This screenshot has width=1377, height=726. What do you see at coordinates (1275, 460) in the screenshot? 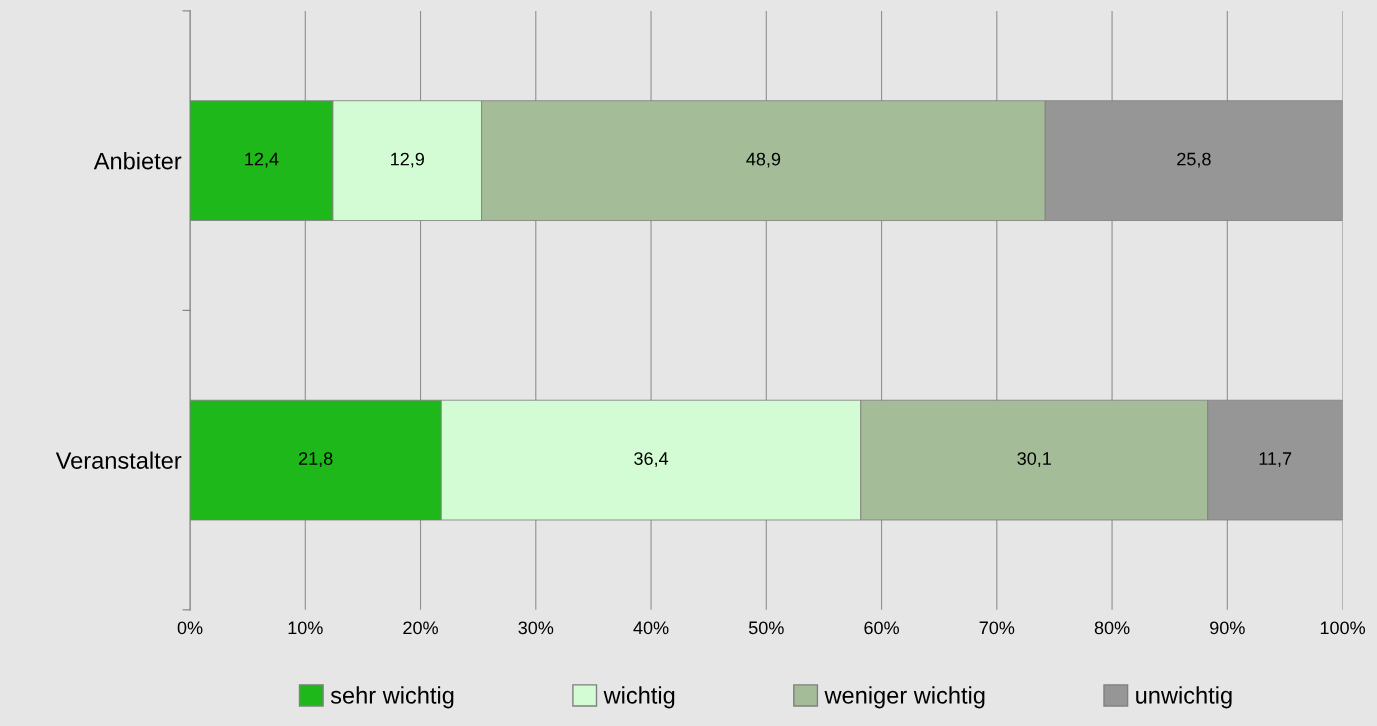
I see `data-label: 11,7` at bounding box center [1275, 460].